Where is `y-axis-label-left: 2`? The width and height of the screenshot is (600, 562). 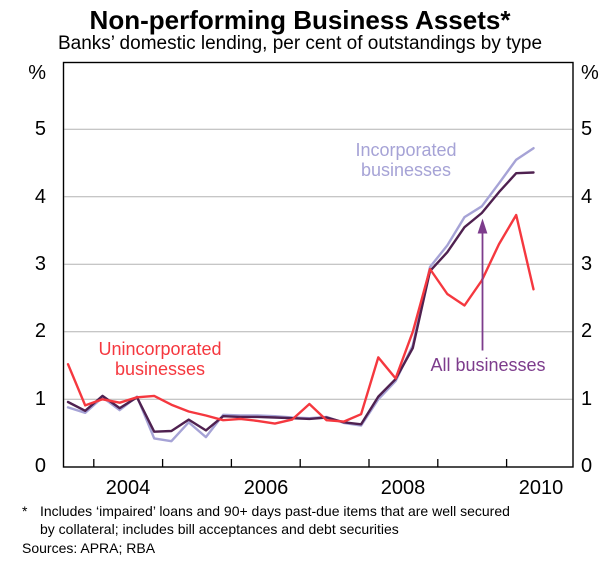 y-axis-label-left: 2 is located at coordinates (40, 331).